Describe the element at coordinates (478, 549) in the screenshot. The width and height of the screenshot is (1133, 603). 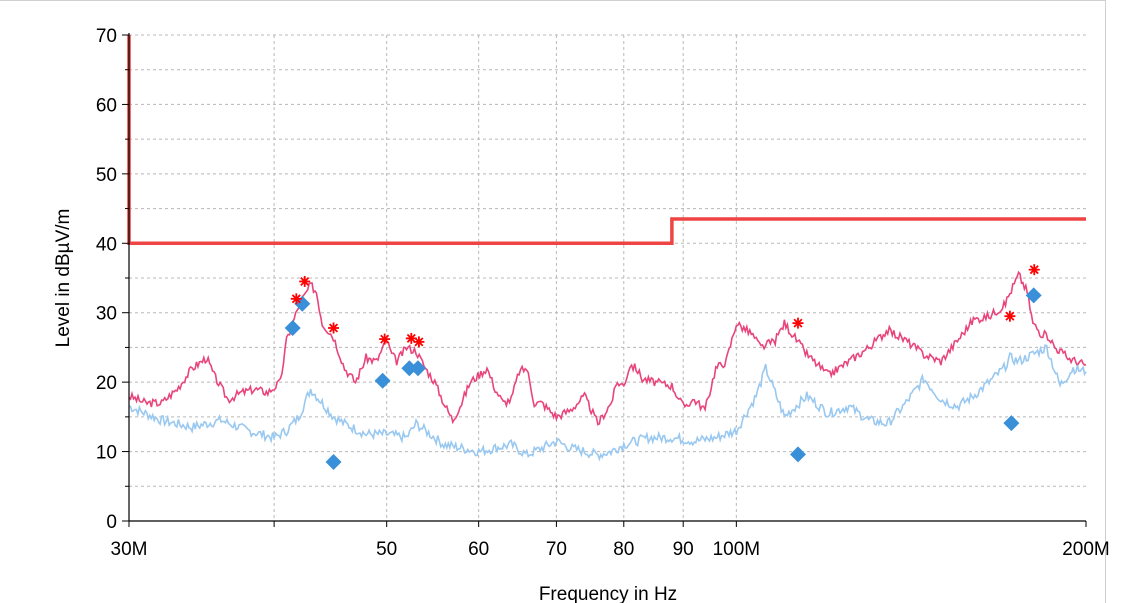
I see `x-tick-label: 60` at that location.